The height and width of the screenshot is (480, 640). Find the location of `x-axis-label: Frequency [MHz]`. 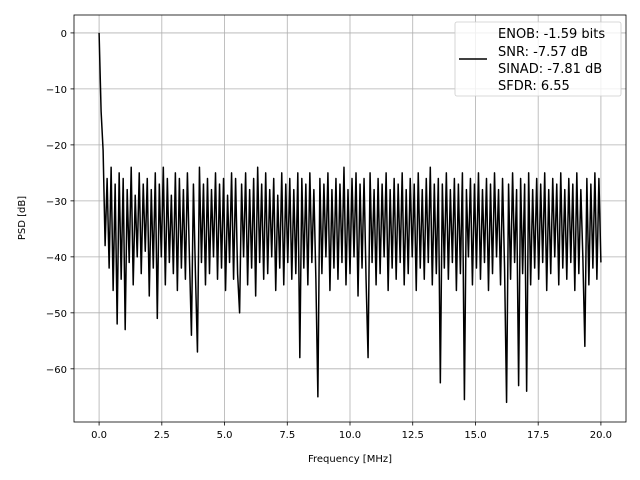

x-axis-label: Frequency [MHz] is located at coordinates (350, 459).